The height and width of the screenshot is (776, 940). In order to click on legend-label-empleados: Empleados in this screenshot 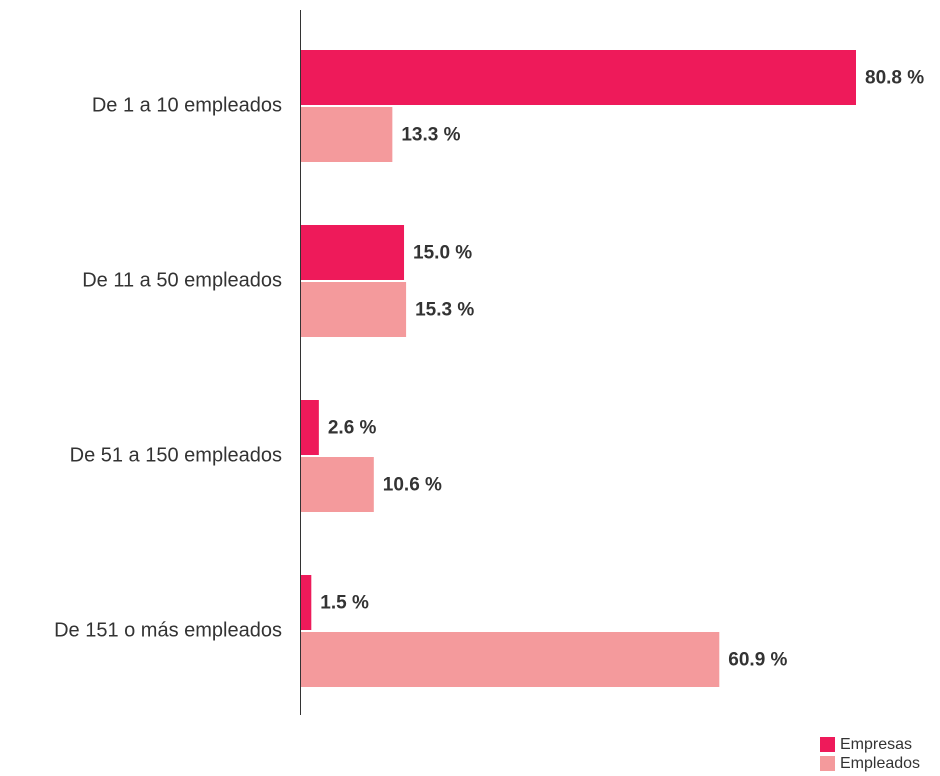, I will do `click(880, 763)`.